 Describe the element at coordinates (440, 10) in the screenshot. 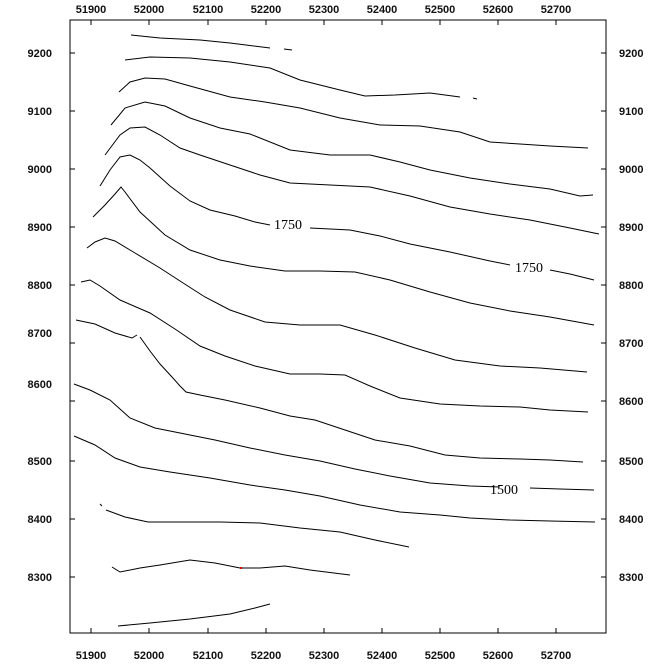

I see `x-tick-label-top: 52500` at that location.